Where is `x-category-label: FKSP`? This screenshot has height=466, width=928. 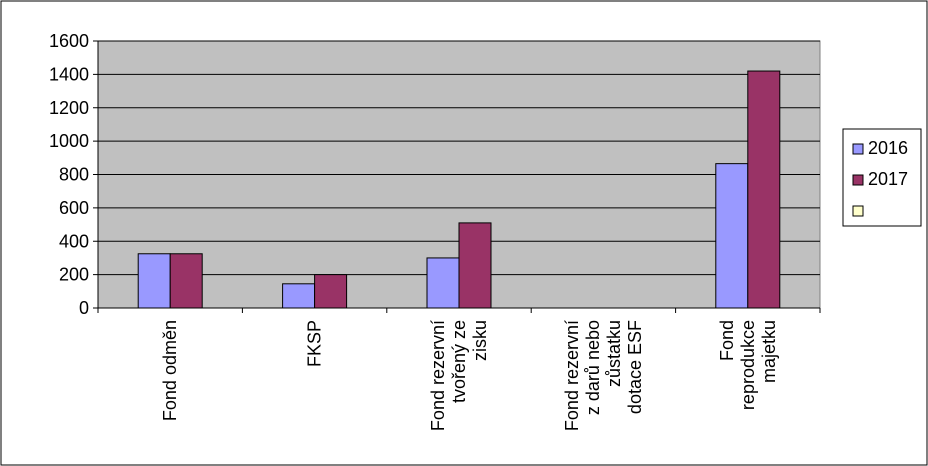
x-category-label: FKSP is located at coordinates (315, 343).